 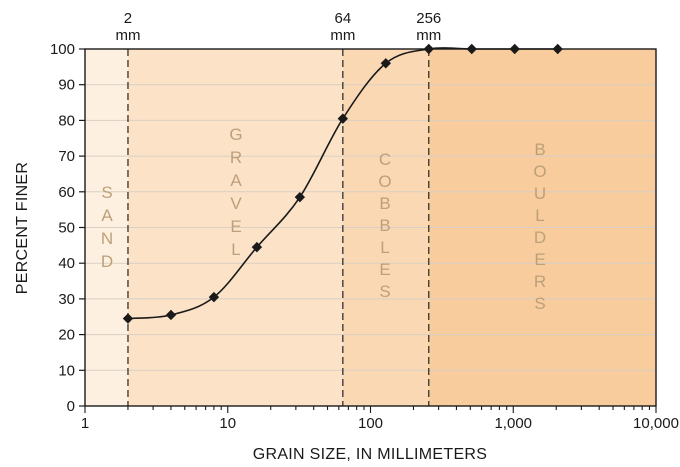 I want to click on x-tick-label: 100, so click(x=370, y=423).